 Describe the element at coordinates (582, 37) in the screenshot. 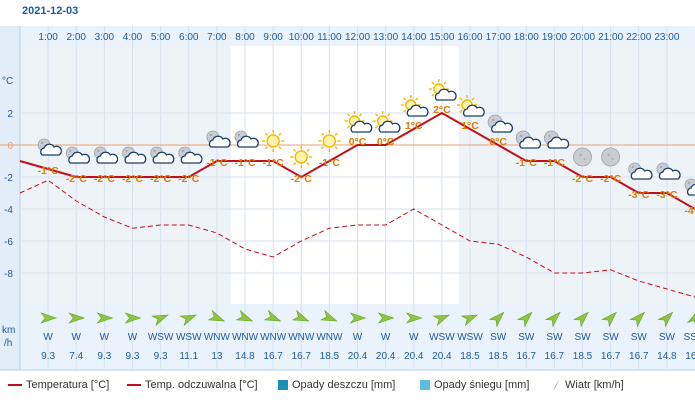

I see `hour-label: 20:00` at that location.